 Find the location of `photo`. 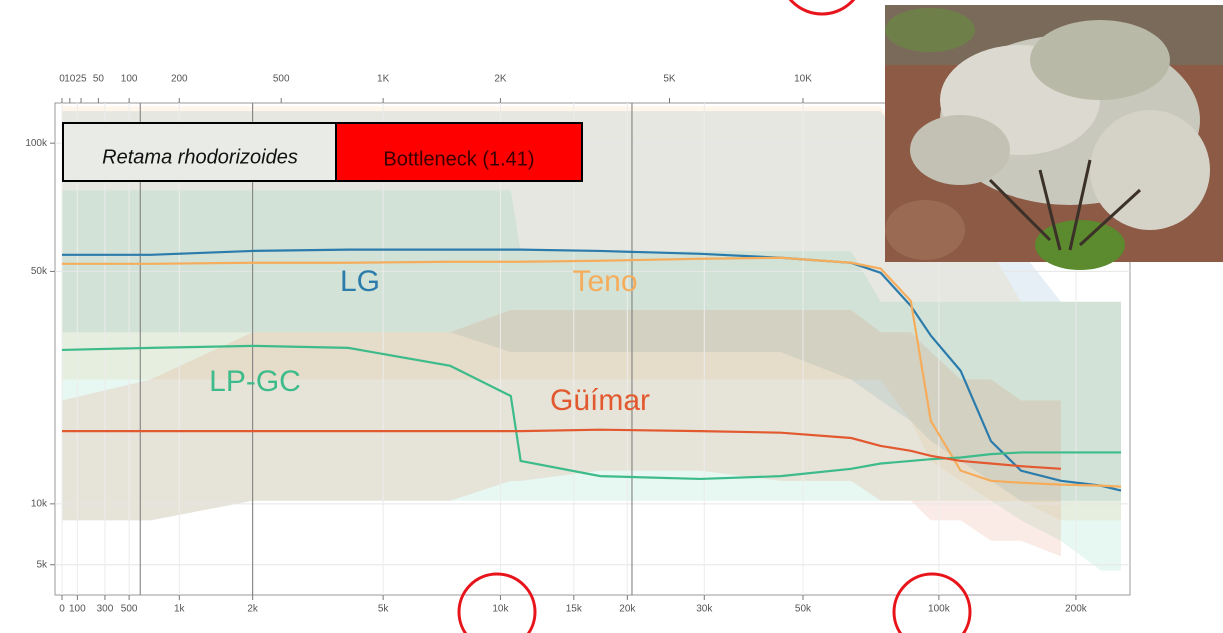

photo is located at coordinates (1054, 137).